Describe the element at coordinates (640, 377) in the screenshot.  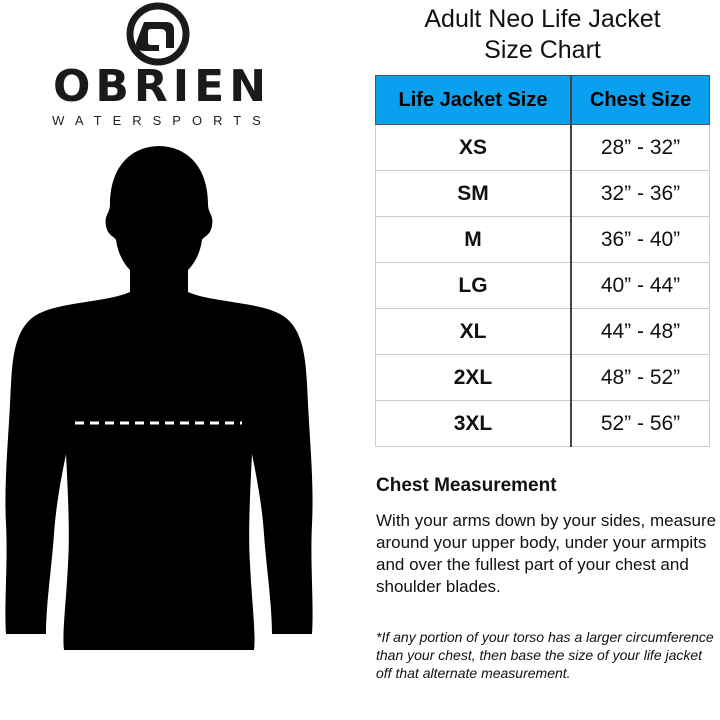
I see `chest-size-cell: 48” - 52”` at that location.